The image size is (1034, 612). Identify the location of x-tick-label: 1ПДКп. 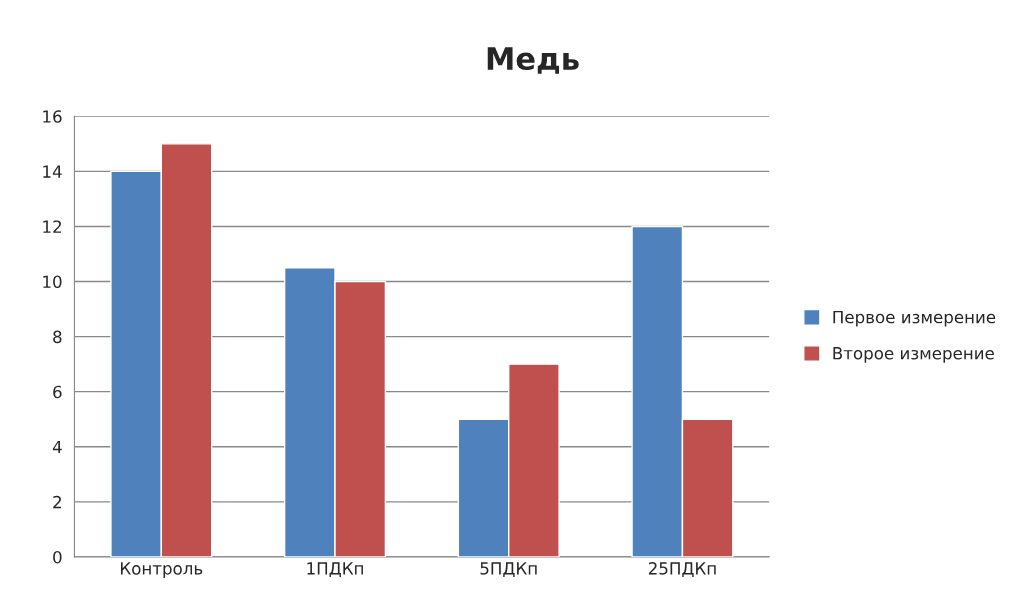
(335, 570).